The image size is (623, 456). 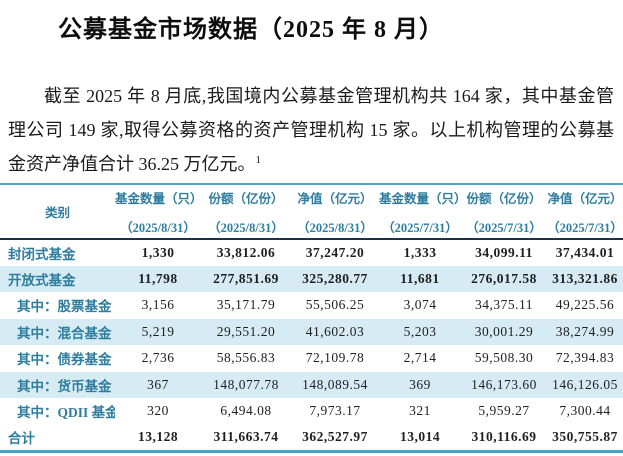 I want to click on cell-value: 313,321.86, so click(x=585, y=278).